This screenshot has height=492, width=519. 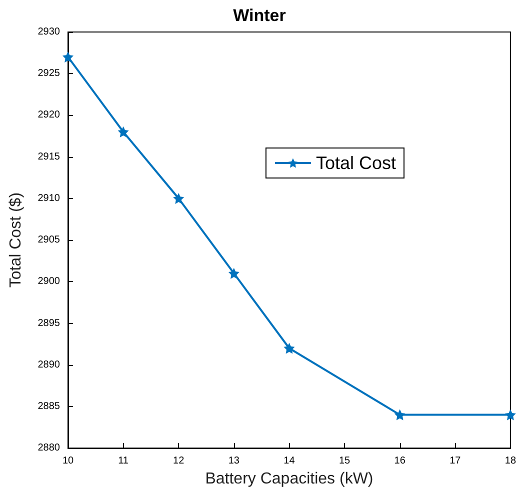 What do you see at coordinates (49, 448) in the screenshot?
I see `y-tick-label: 2880` at bounding box center [49, 448].